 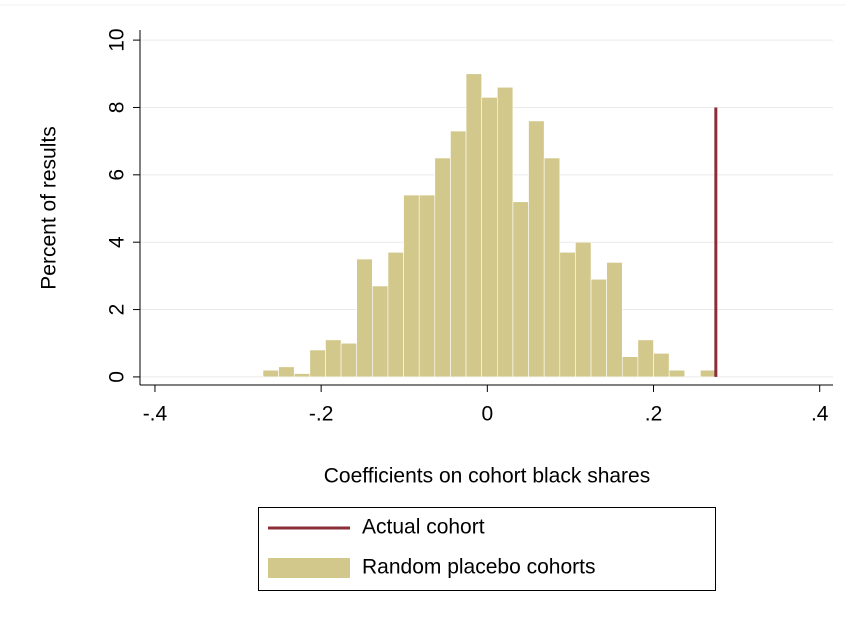 What do you see at coordinates (117, 310) in the screenshot?
I see `y-tick-label: 2` at bounding box center [117, 310].